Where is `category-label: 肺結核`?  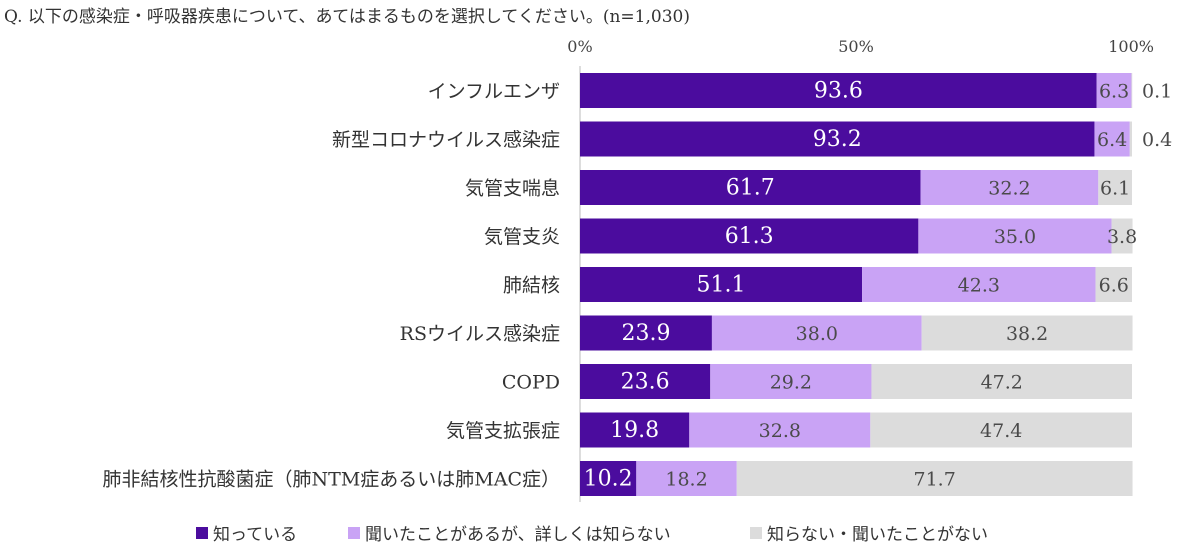
category-label: 肺結核 is located at coordinates (531, 286).